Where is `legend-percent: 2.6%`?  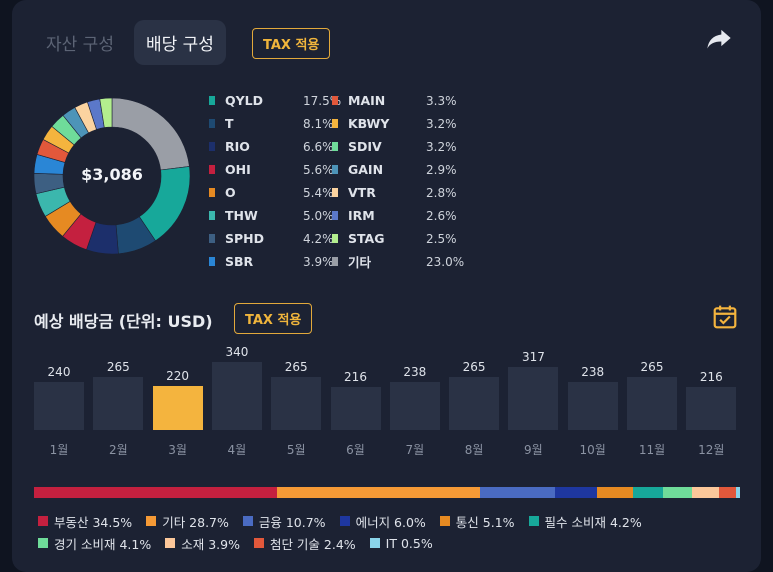 legend-percent: 2.6% is located at coordinates (441, 215).